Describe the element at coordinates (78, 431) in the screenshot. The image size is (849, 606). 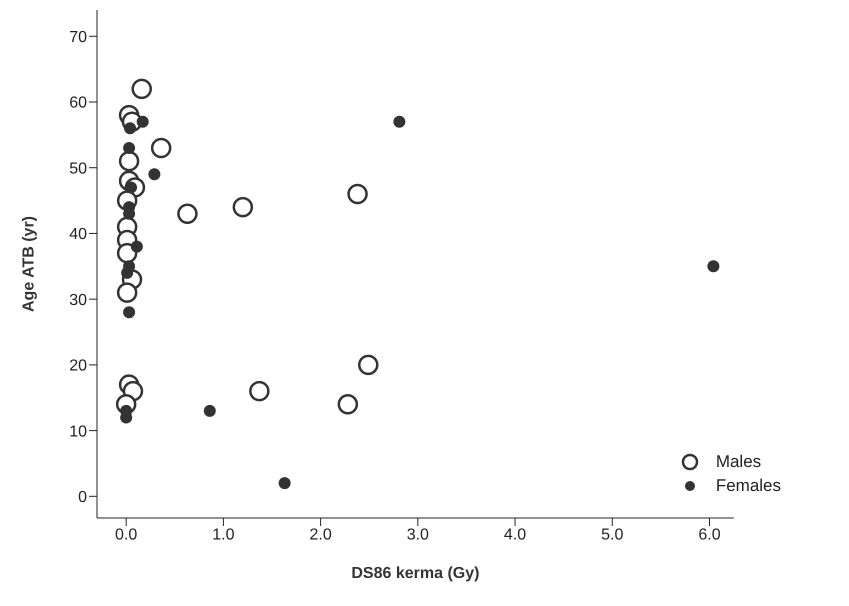
I see `y-tick-label: 10` at that location.